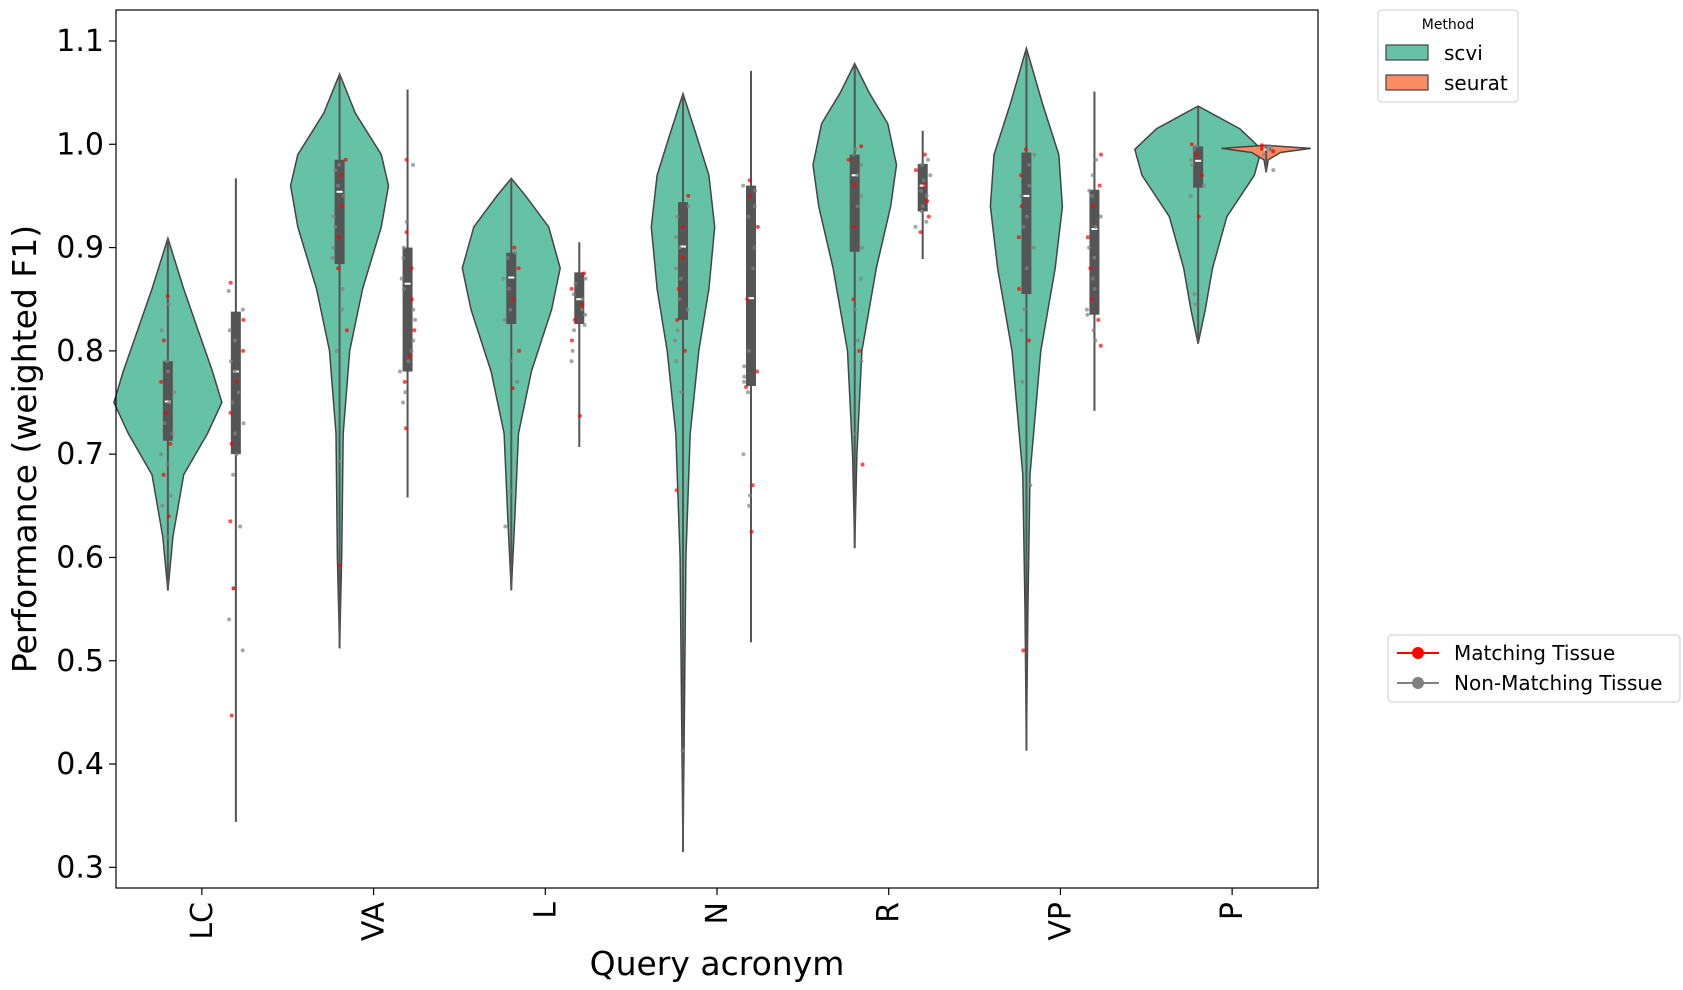 The width and height of the screenshot is (1683, 990). Describe the element at coordinates (80, 867) in the screenshot. I see `y-tick-label: 0.3` at that location.